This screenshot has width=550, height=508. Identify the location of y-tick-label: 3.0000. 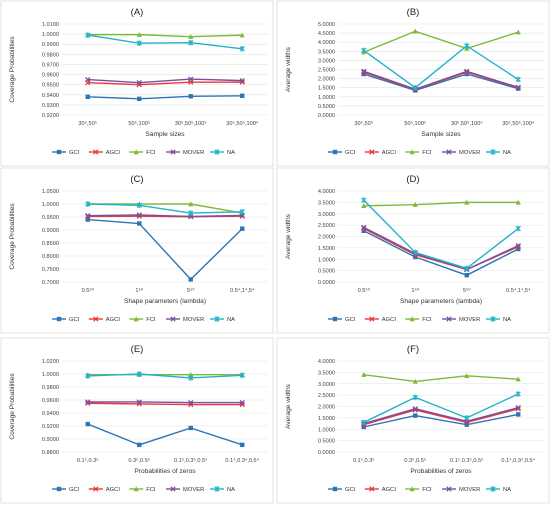
(326, 61).